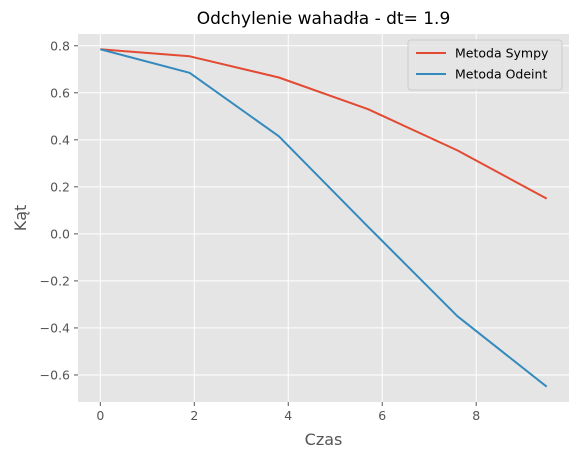  What do you see at coordinates (60, 233) in the screenshot?
I see `y-tick-label: 0.0` at bounding box center [60, 233].